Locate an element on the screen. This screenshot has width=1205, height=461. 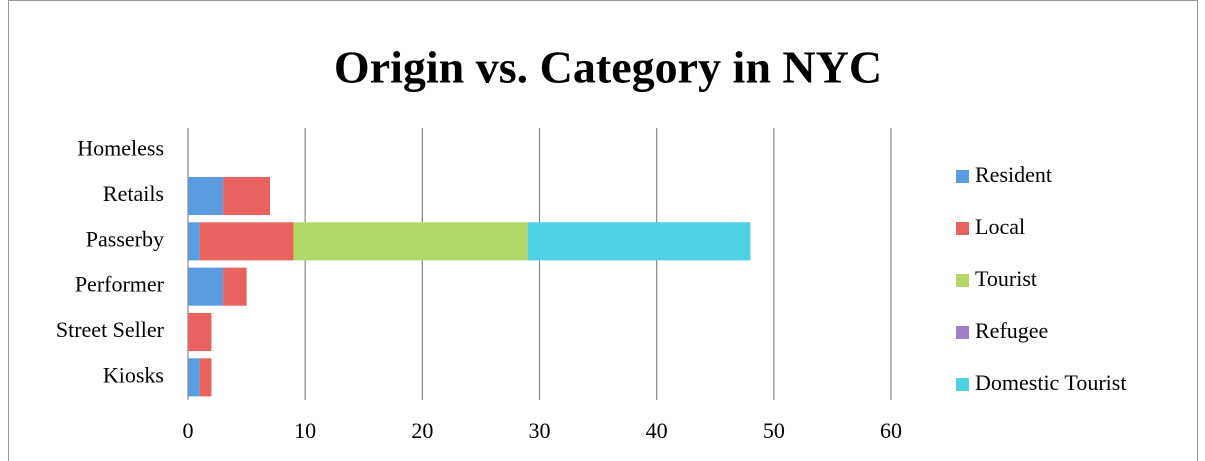
x-tick-label: 60 is located at coordinates (891, 430).